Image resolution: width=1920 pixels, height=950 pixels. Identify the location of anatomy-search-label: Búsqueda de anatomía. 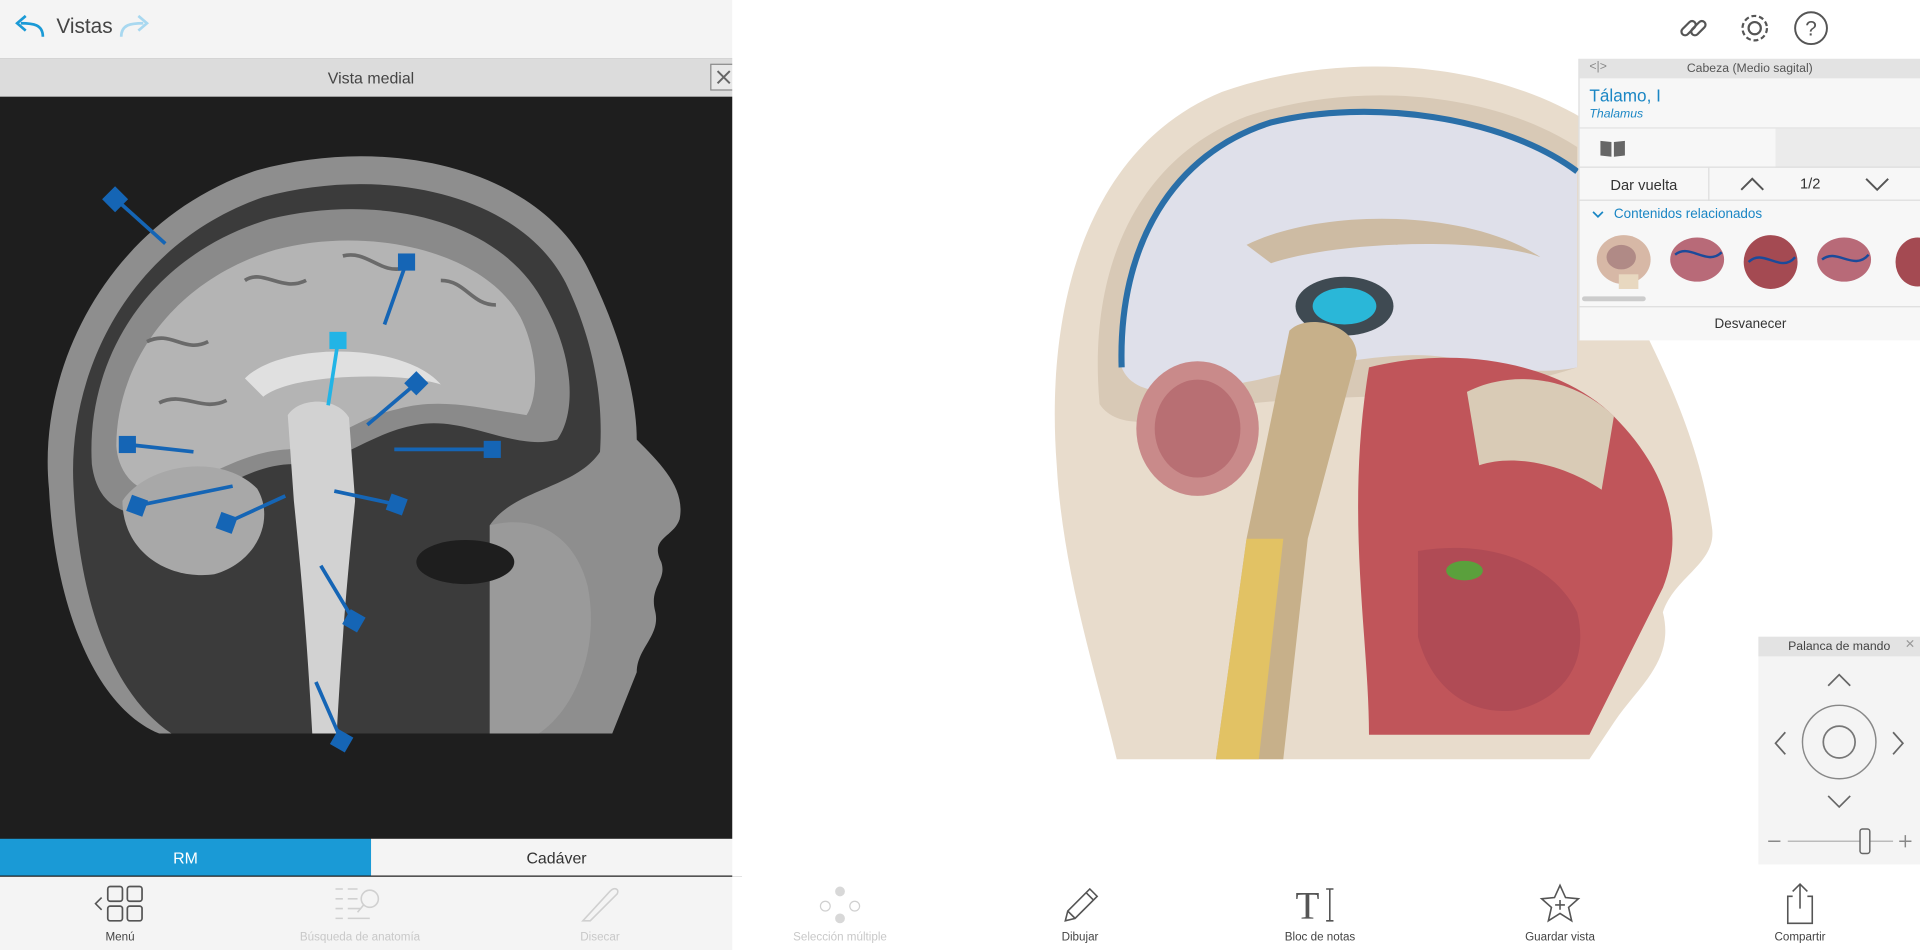
(360, 937).